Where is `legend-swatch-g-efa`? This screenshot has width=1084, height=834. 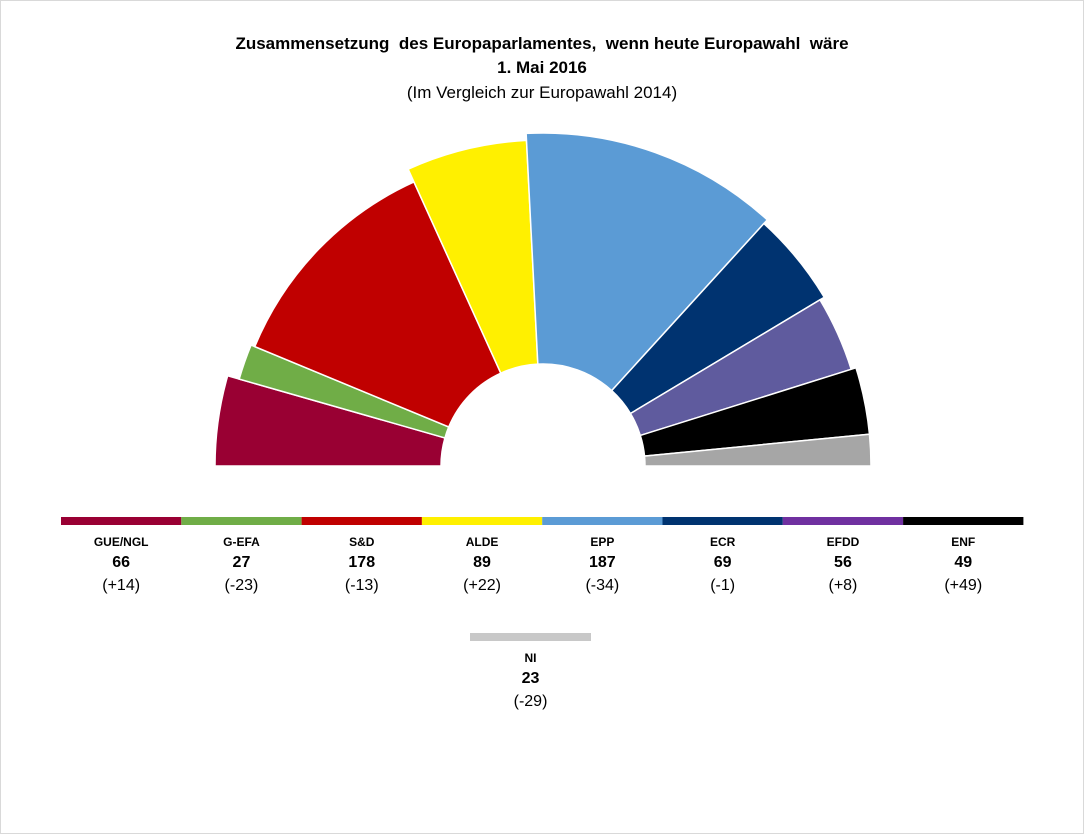
legend-swatch-g-efa is located at coordinates (241, 521).